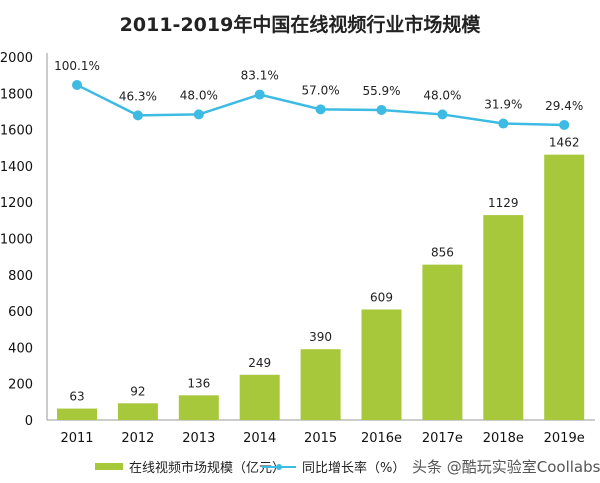  I want to click on legend-swatch-line, so click(279, 466).